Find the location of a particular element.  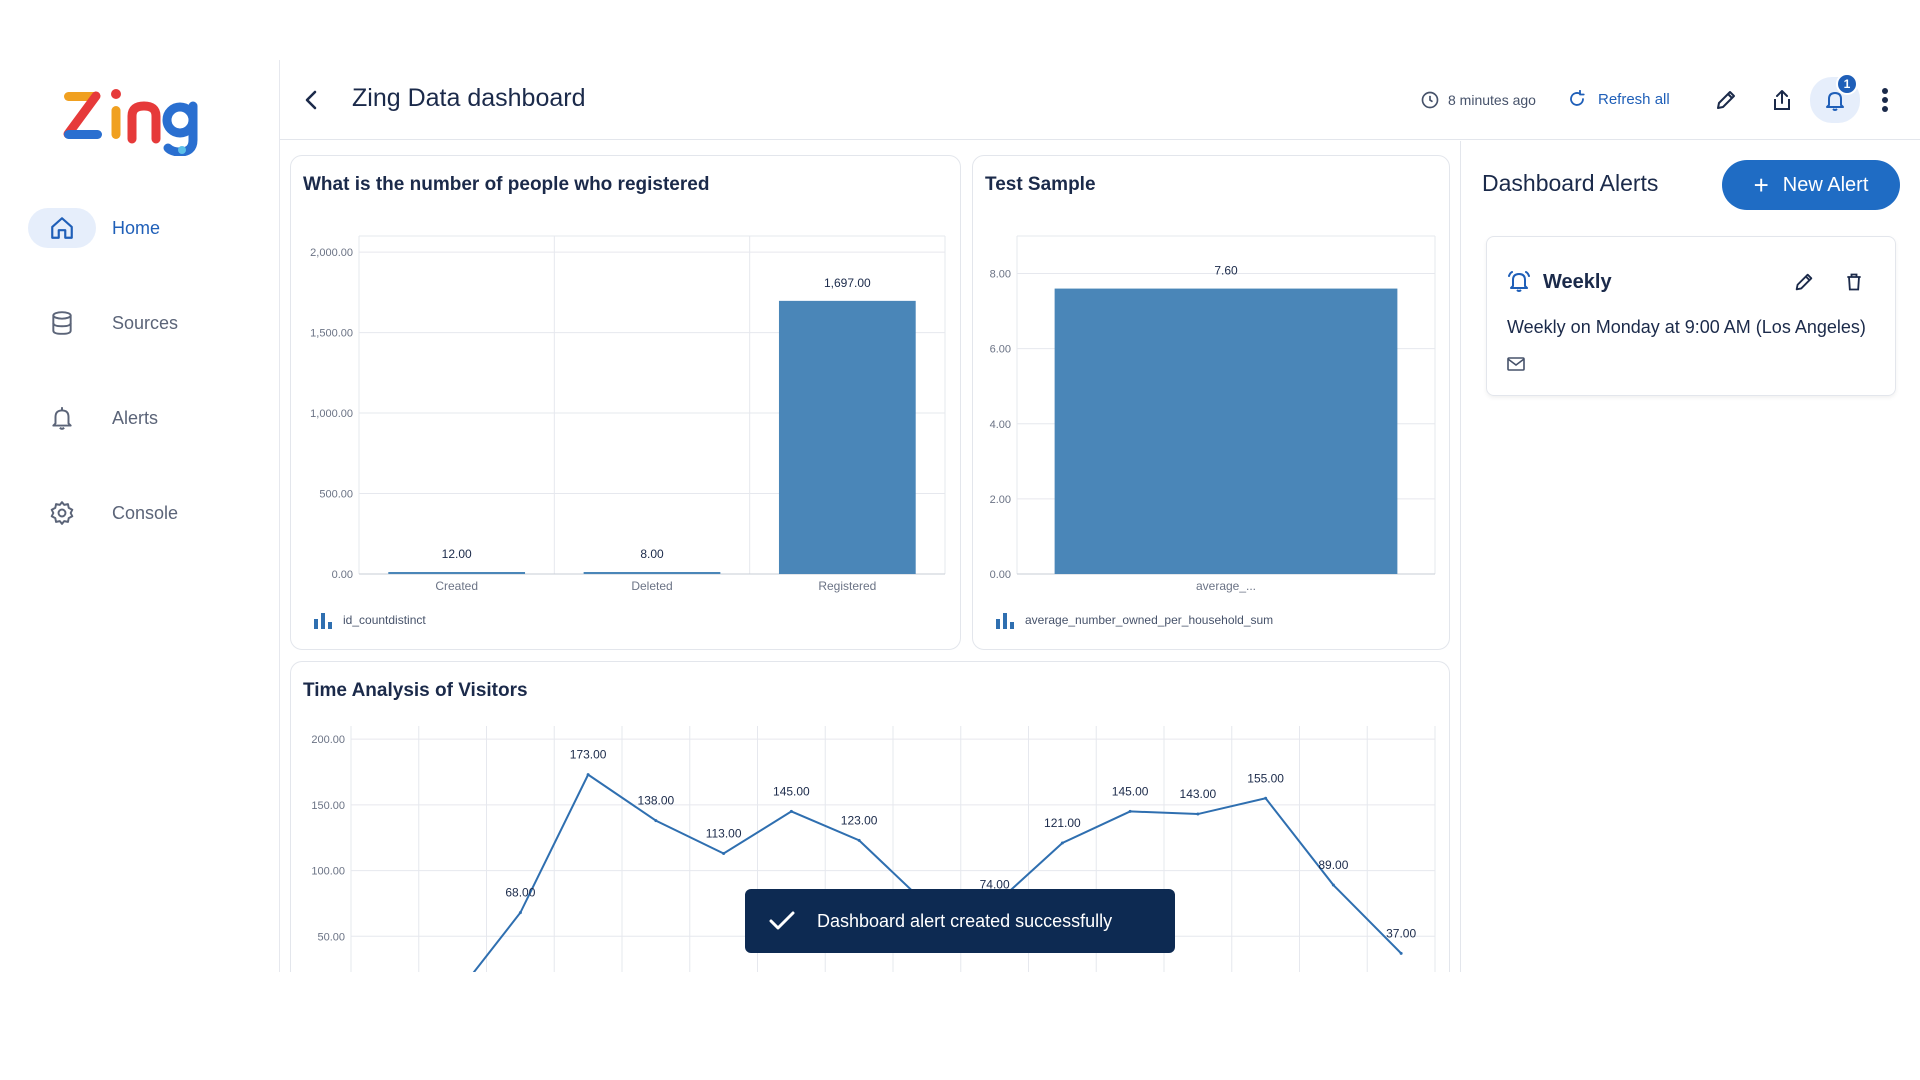

chart-title: Test Sample is located at coordinates (1040, 184).